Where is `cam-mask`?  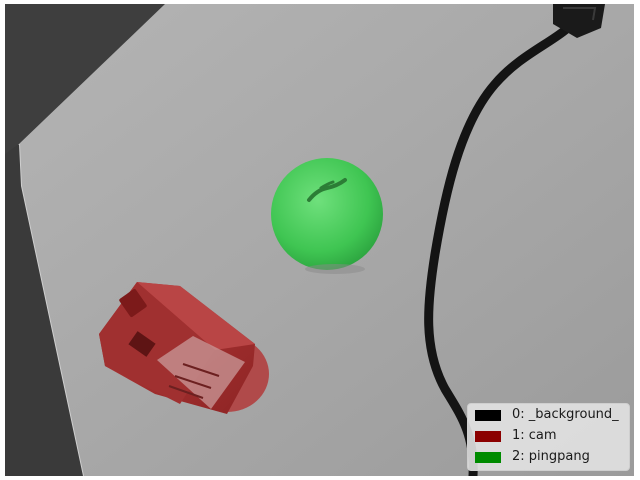 cam-mask is located at coordinates (184, 348).